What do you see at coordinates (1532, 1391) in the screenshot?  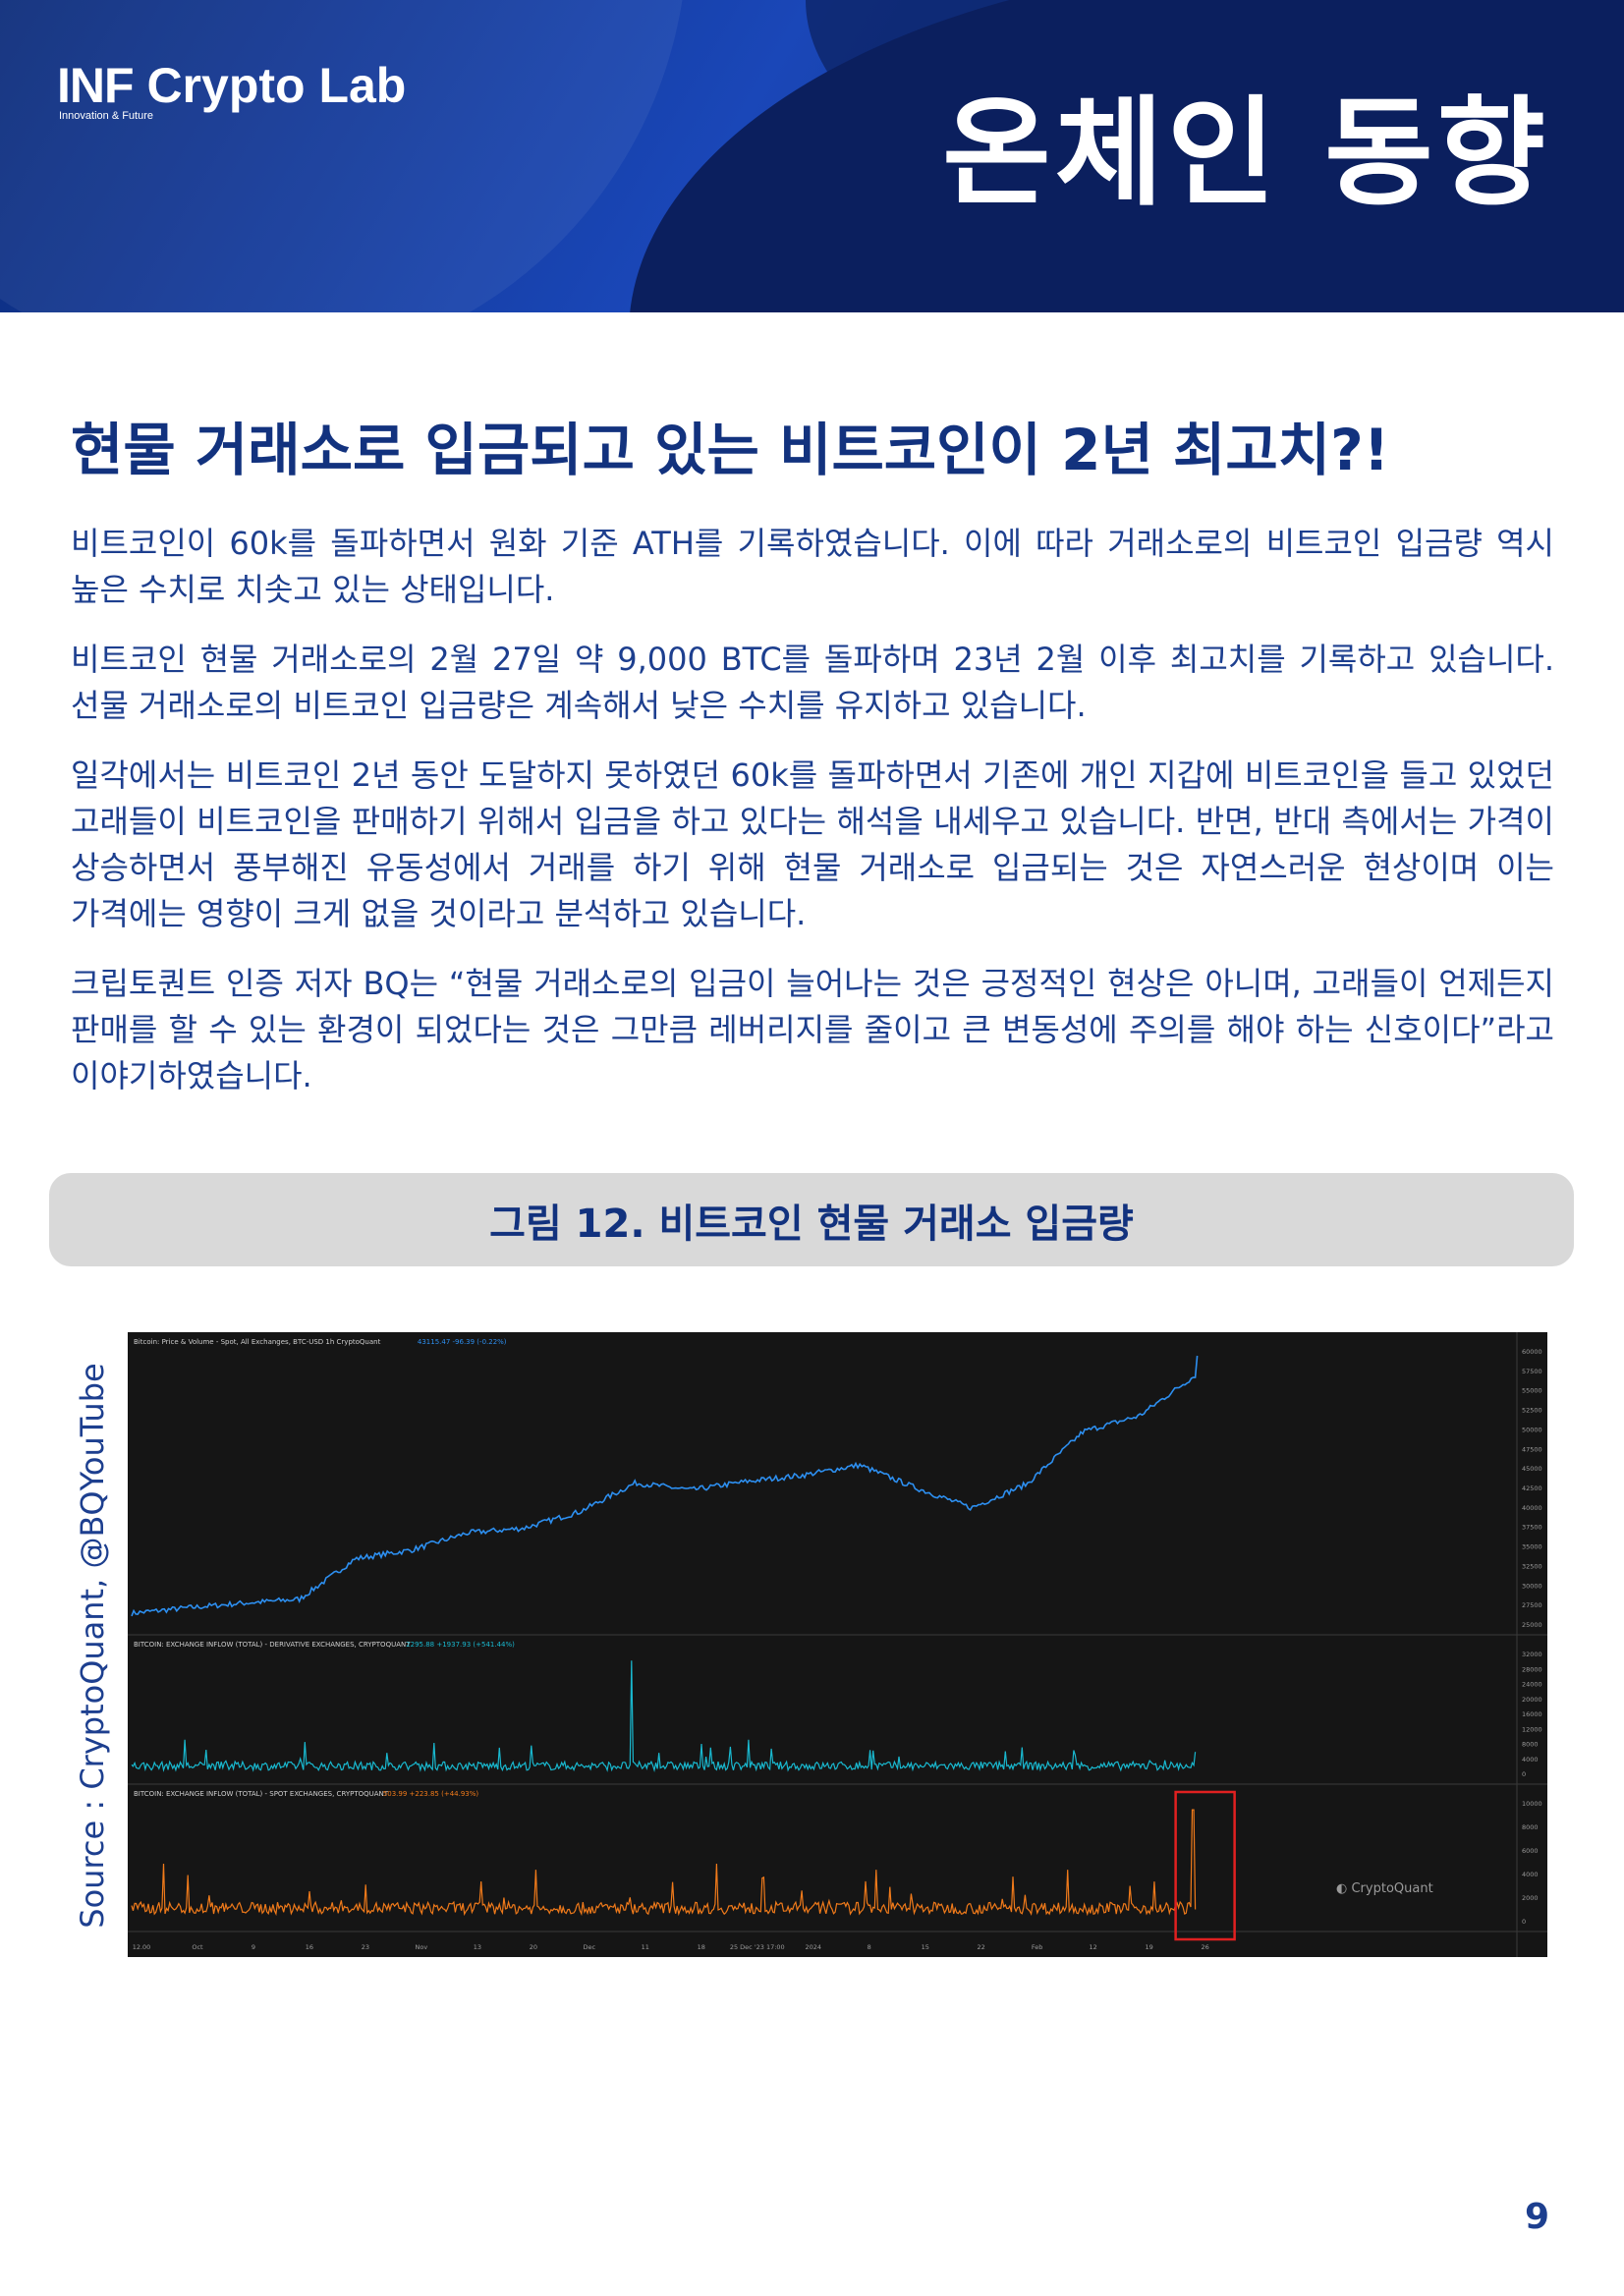 I see `axis-tick-label: 55000` at bounding box center [1532, 1391].